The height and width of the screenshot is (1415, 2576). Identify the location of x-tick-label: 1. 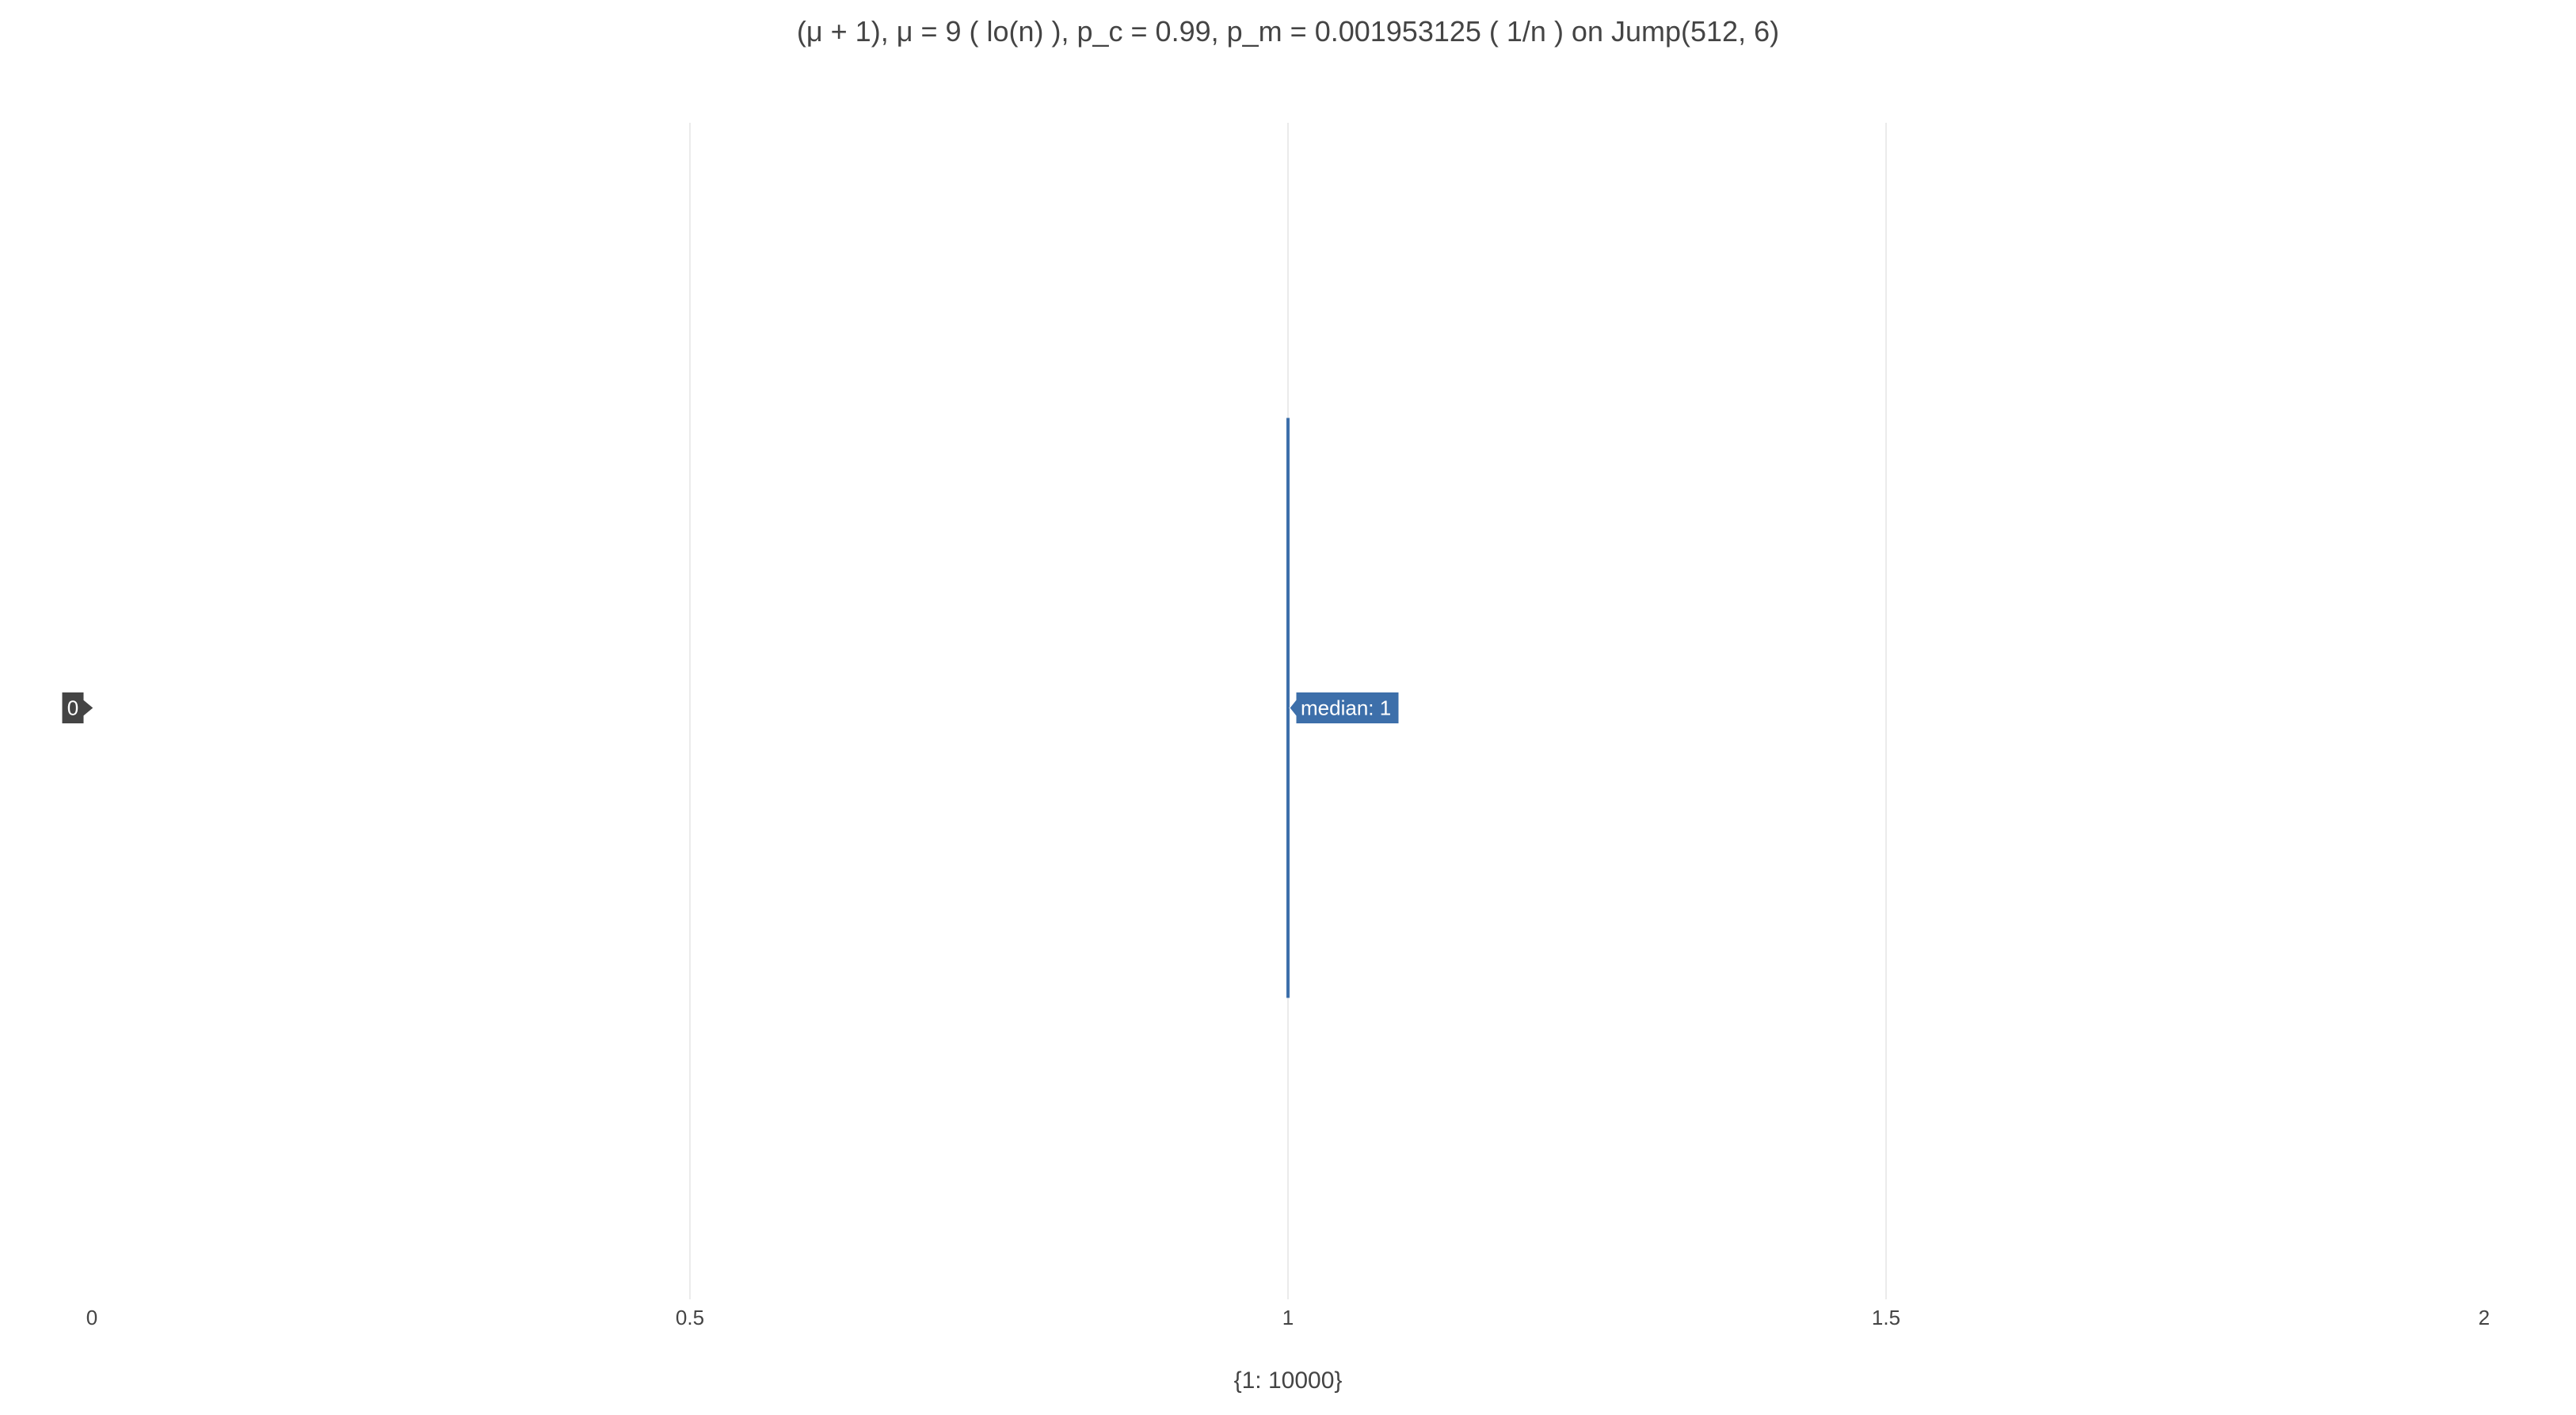
(1288, 1317).